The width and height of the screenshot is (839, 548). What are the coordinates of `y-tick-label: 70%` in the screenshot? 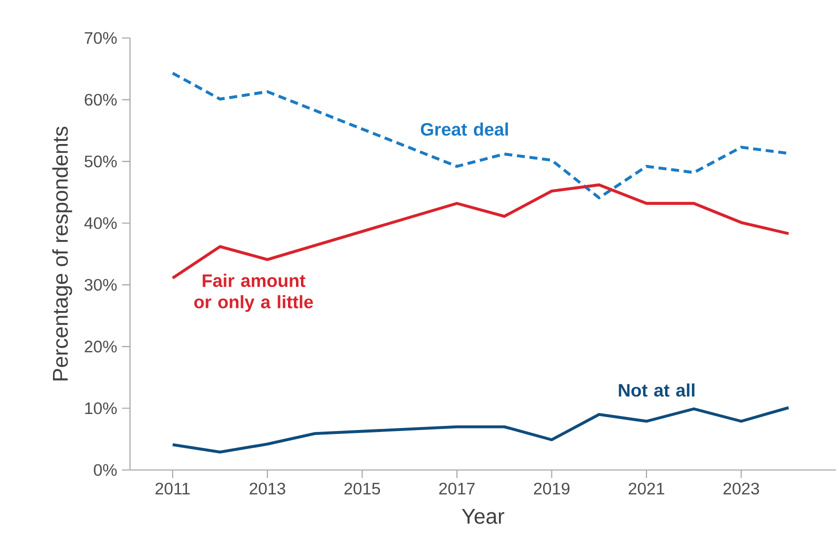 It's located at (100, 38).